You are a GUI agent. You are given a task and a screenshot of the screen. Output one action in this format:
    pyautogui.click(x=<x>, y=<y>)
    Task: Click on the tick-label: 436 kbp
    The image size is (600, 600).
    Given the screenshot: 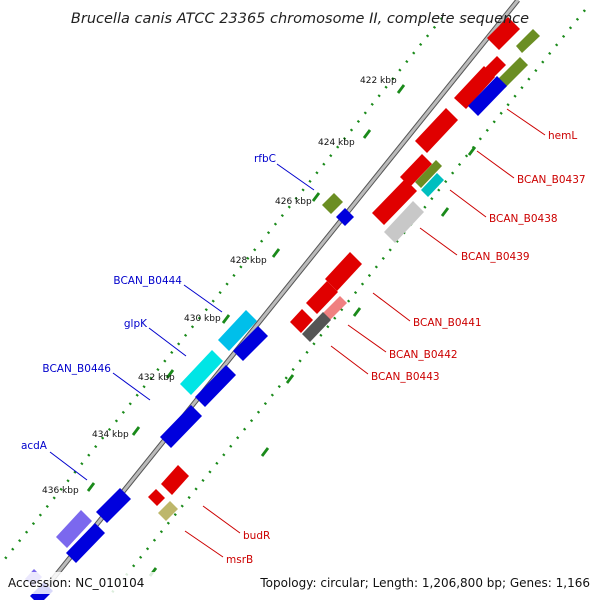 What is the action you would take?
    pyautogui.click(x=60, y=491)
    